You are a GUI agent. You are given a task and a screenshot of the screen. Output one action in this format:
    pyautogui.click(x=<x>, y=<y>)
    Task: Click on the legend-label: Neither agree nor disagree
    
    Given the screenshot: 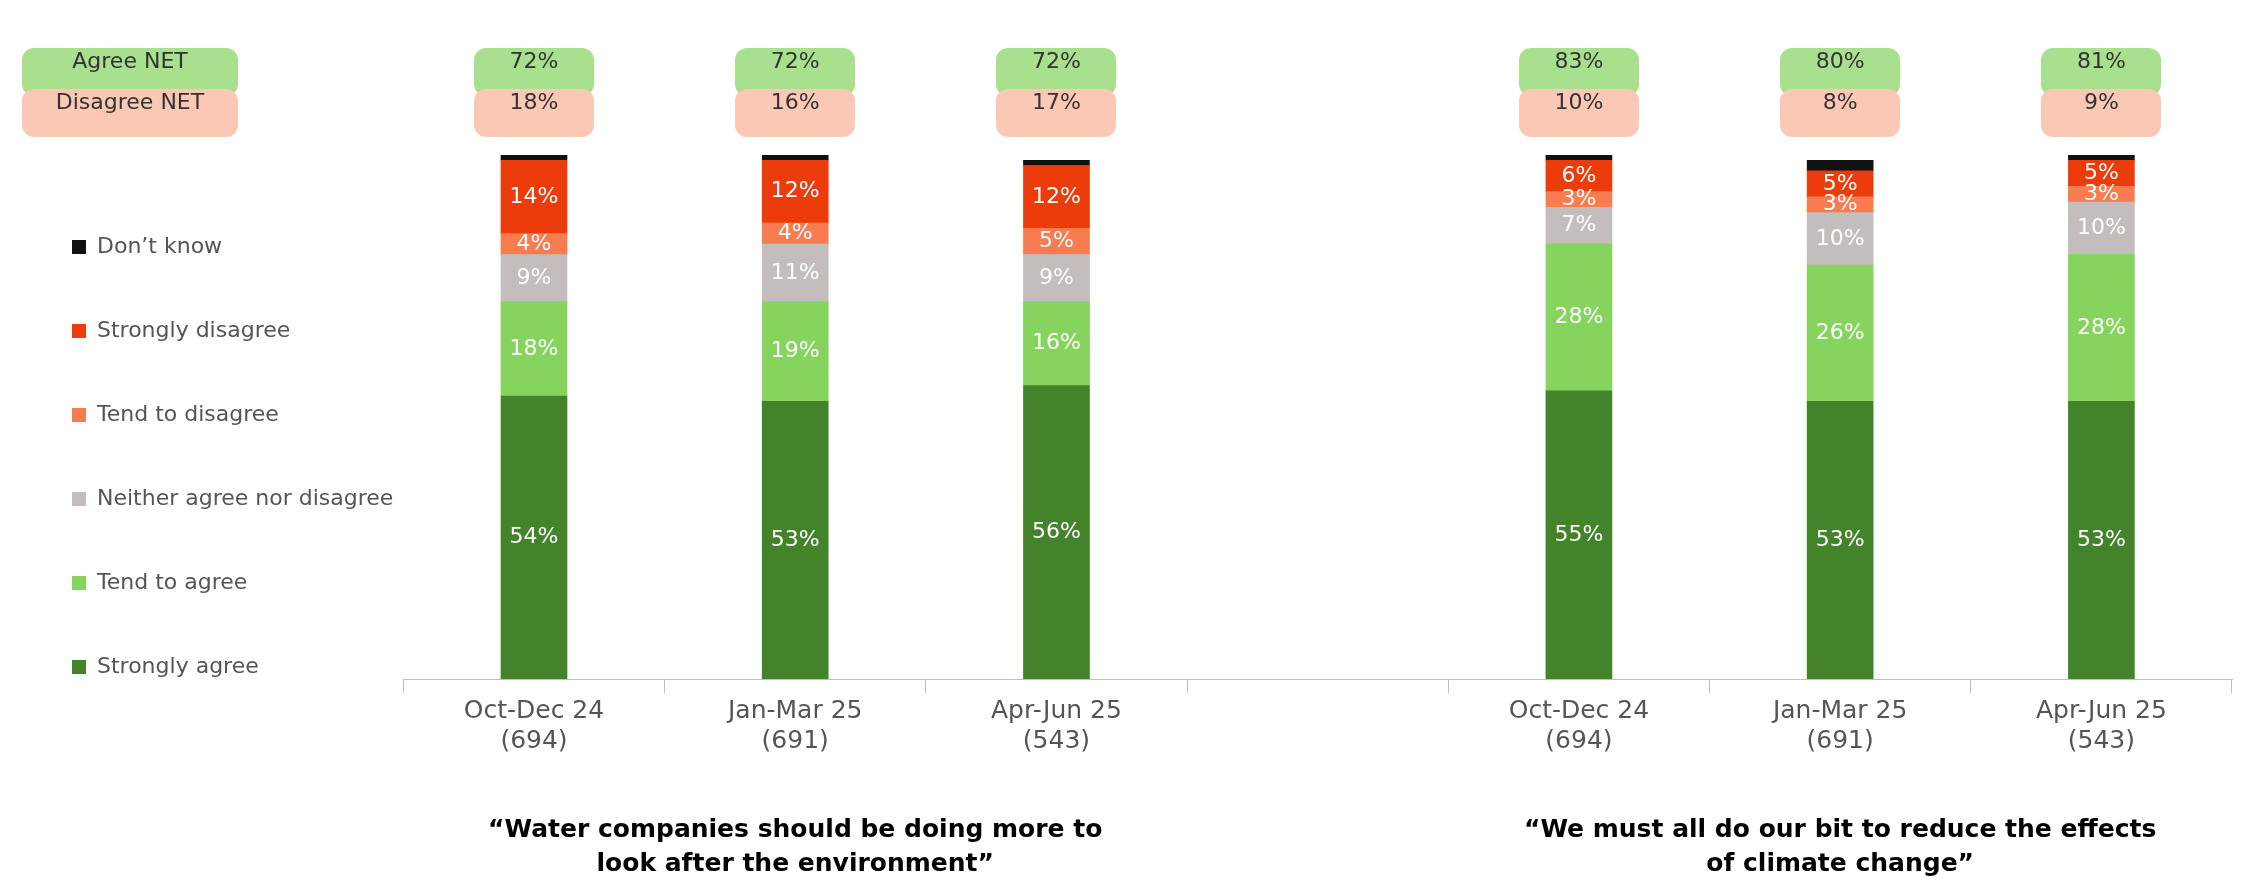 What is the action you would take?
    pyautogui.click(x=245, y=497)
    